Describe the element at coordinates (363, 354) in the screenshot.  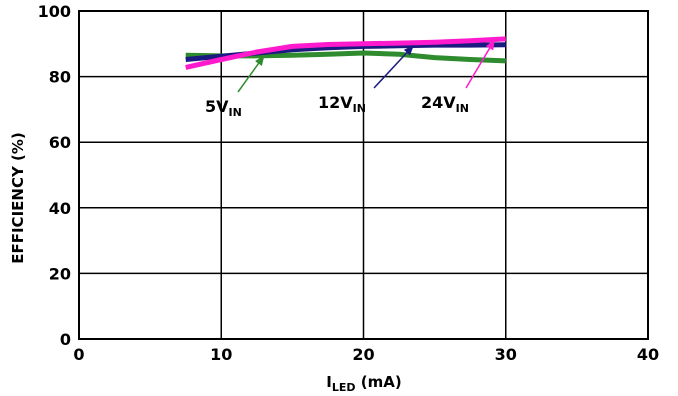
I see `x-tick-label: 20` at that location.